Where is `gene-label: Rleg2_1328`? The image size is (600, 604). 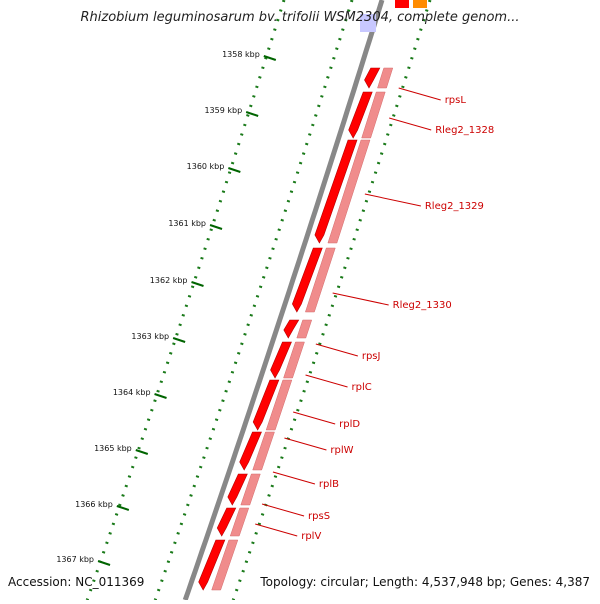 gene-label: Rleg2_1328 is located at coordinates (464, 130).